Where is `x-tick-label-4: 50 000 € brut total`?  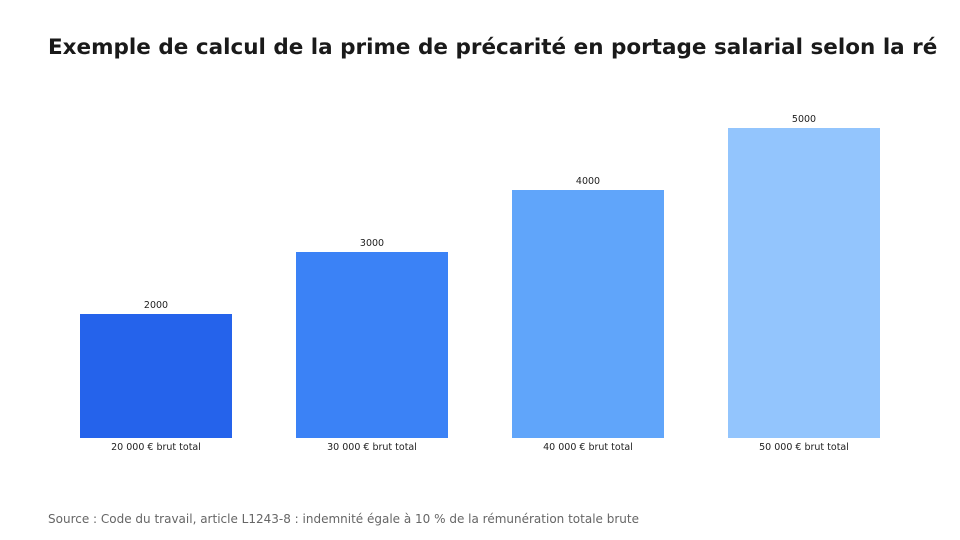 x-tick-label-4: 50 000 € brut total is located at coordinates (804, 447).